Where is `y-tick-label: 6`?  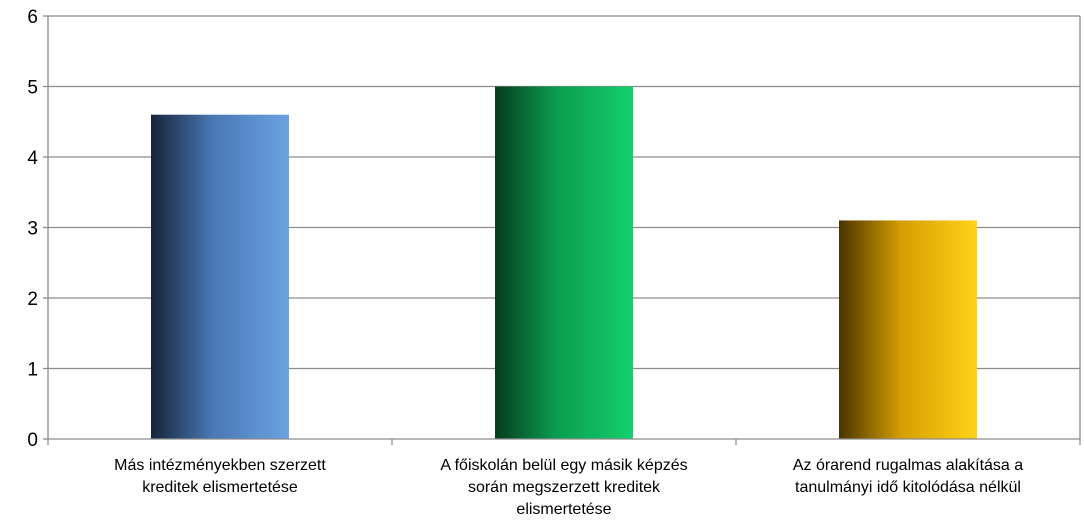 y-tick-label: 6 is located at coordinates (32, 17).